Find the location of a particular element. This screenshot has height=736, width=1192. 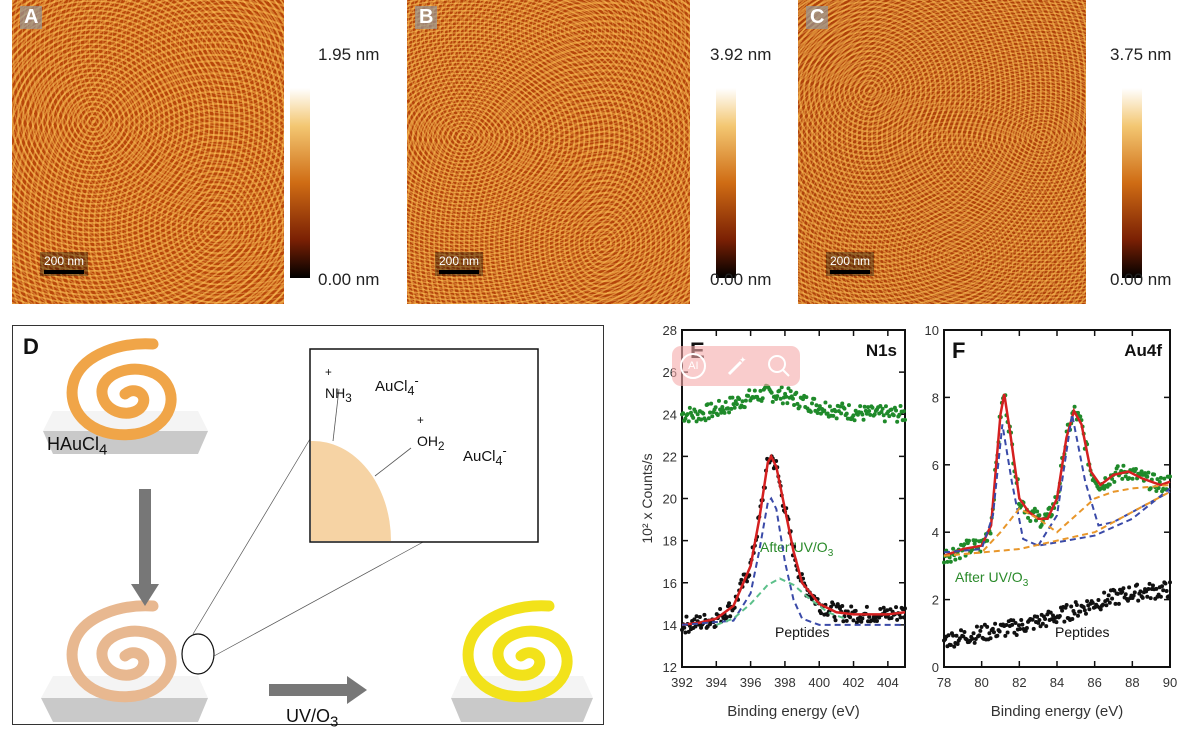

oxonium-group: + OH2 is located at coordinates (430, 433).